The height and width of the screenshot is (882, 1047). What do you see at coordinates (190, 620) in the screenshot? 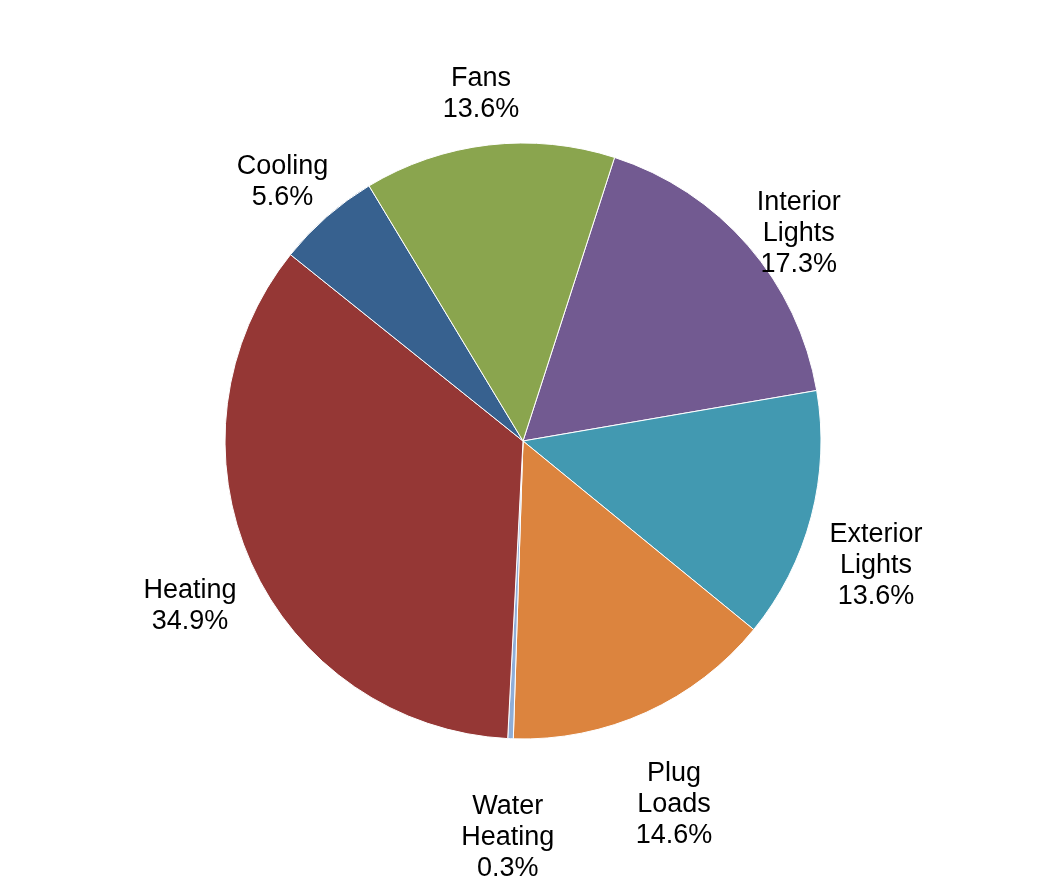
I see `data-label: 34.9%` at bounding box center [190, 620].